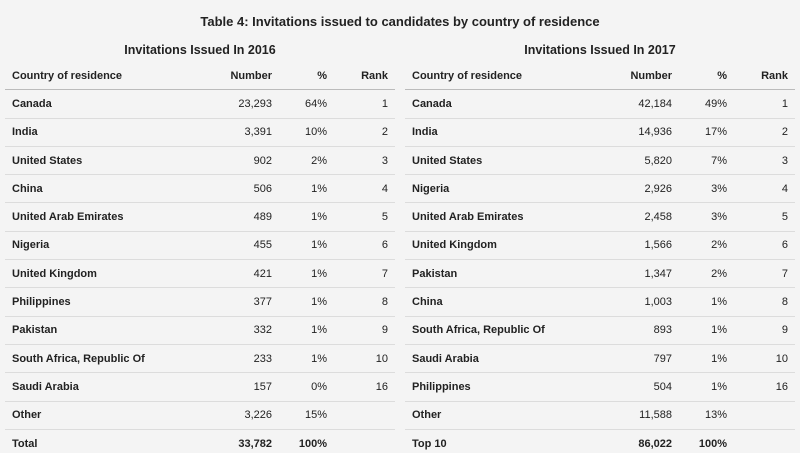 The height and width of the screenshot is (453, 800). I want to click on table-row: Saudi Arabia 157 0% 16, so click(200, 387).